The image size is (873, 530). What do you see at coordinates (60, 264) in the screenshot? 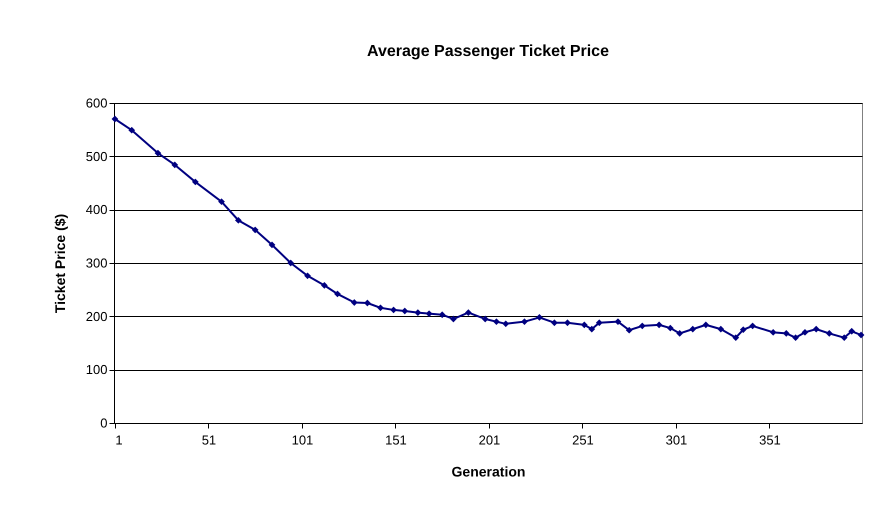
I see `y-axis-title: Ticket Price ($)` at bounding box center [60, 264].